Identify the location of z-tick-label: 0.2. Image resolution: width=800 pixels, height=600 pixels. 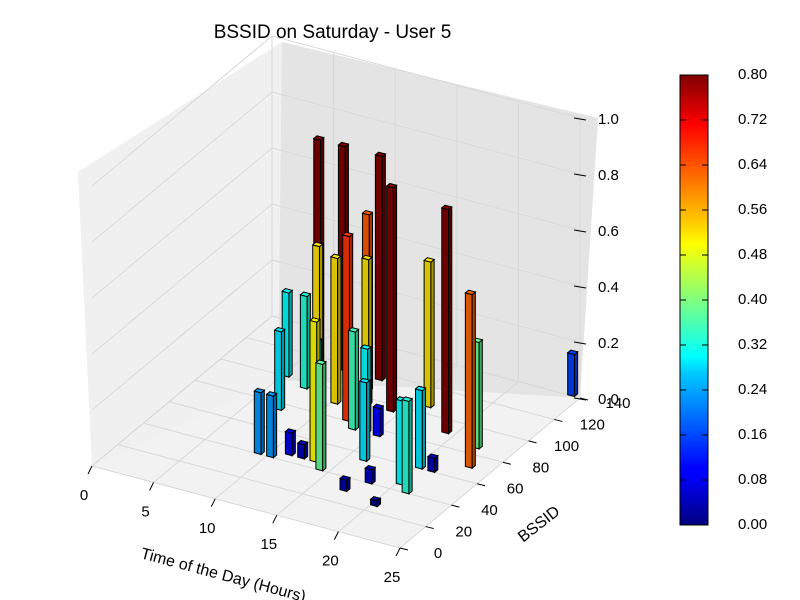
(608, 343).